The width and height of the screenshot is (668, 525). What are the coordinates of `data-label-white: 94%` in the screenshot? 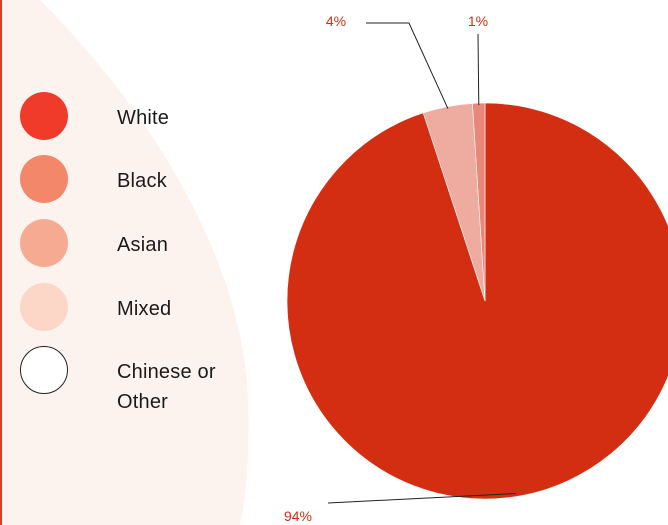 It's located at (298, 516).